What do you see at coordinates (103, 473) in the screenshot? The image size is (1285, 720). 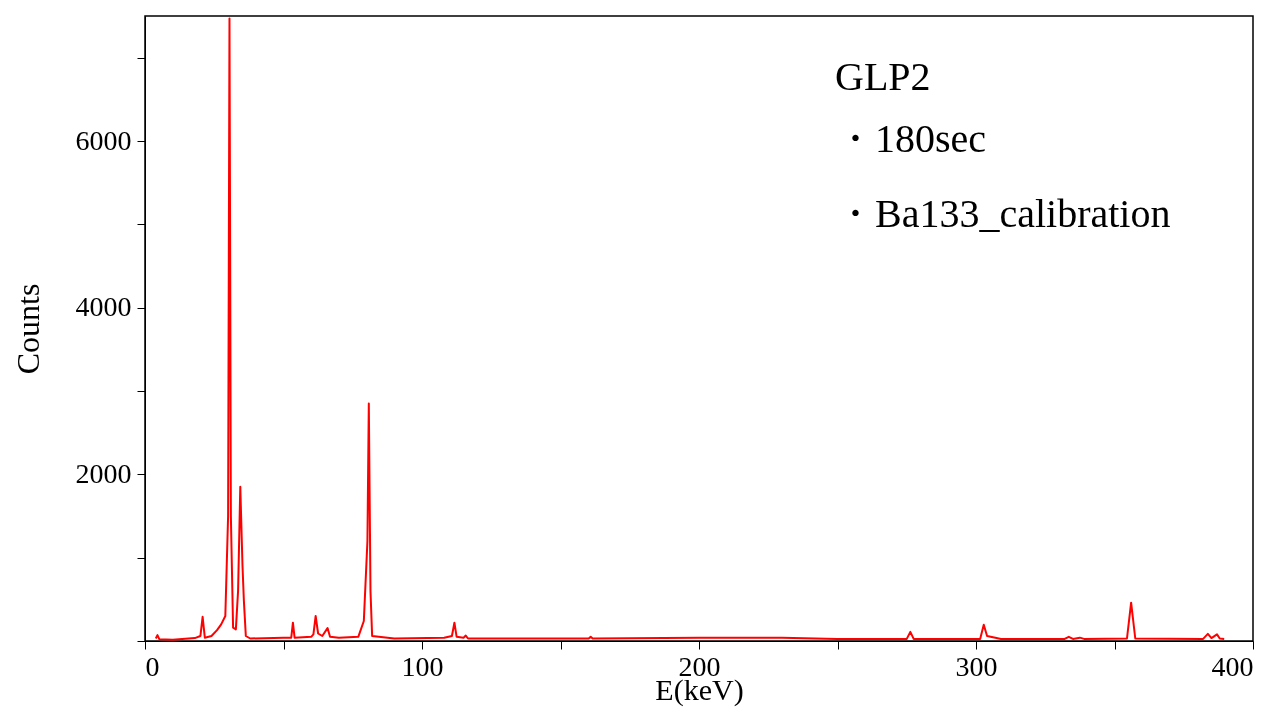 I see `y-tick-label: 2000` at bounding box center [103, 473].